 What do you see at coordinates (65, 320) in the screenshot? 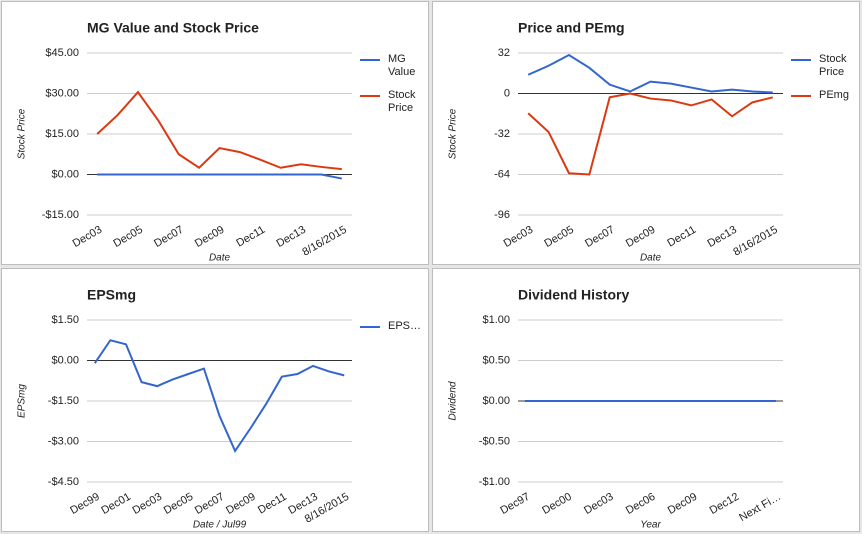
I see `y-tick-label: $1.50` at bounding box center [65, 320].